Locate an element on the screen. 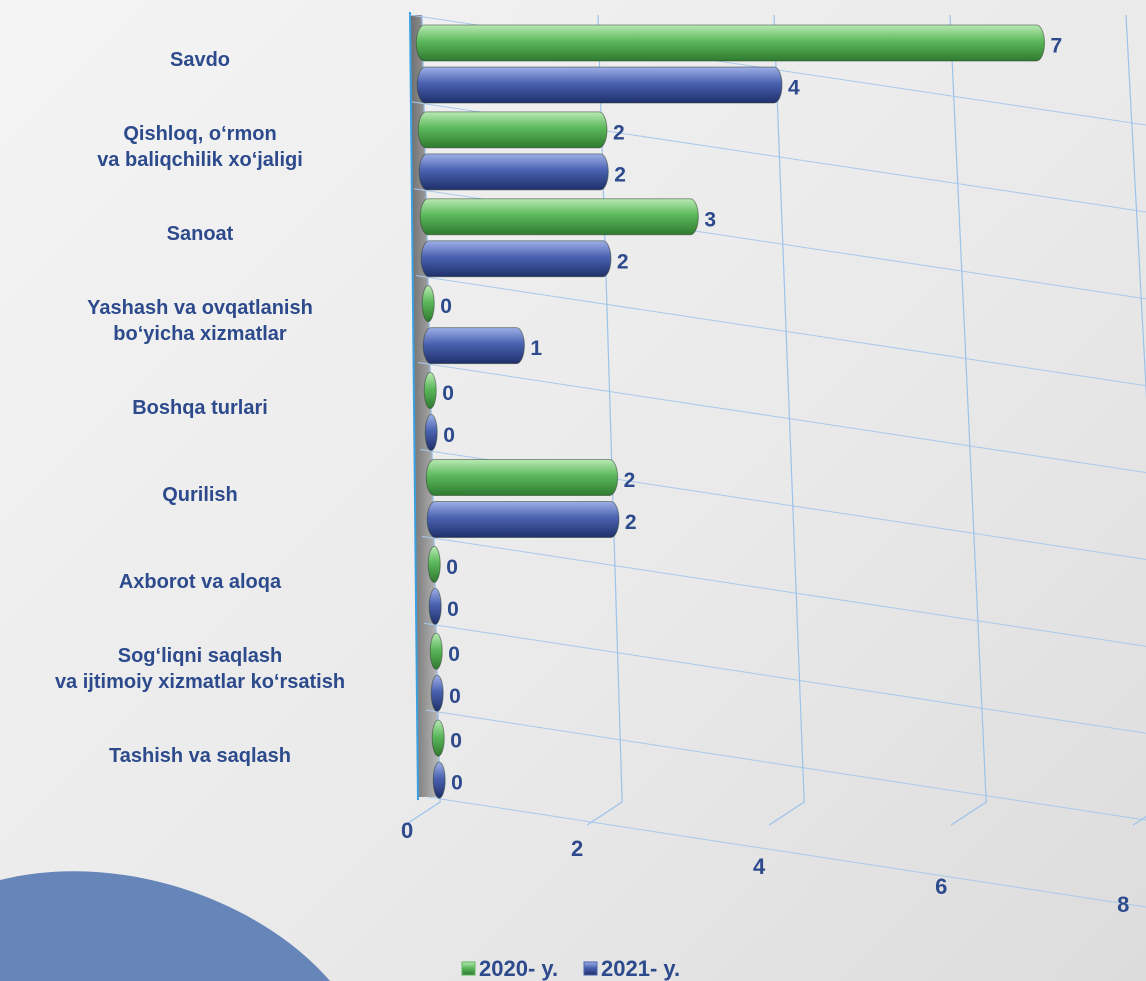 This screenshot has height=981, width=1146. category-label: Qurilish is located at coordinates (200, 494).